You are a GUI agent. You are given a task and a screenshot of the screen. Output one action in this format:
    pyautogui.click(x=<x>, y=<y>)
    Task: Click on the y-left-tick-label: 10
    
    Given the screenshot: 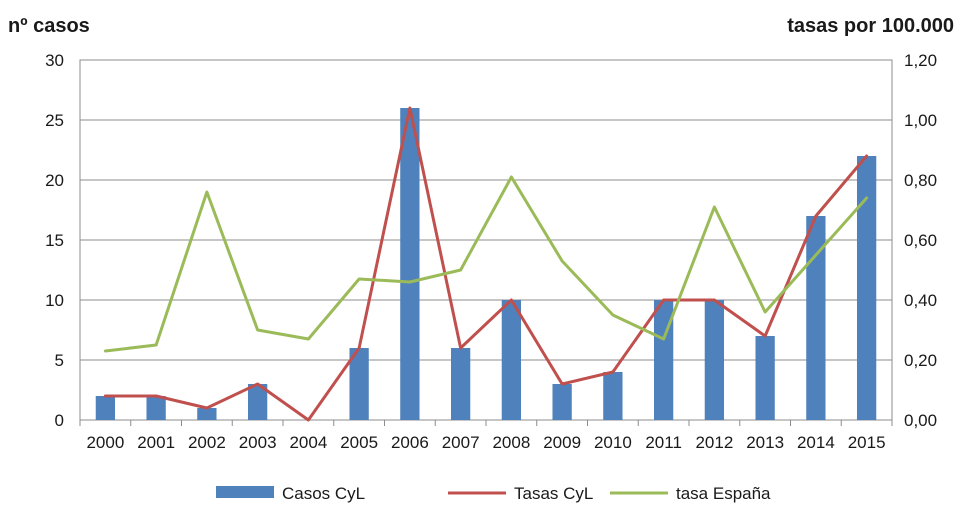 What is the action you would take?
    pyautogui.click(x=54, y=300)
    